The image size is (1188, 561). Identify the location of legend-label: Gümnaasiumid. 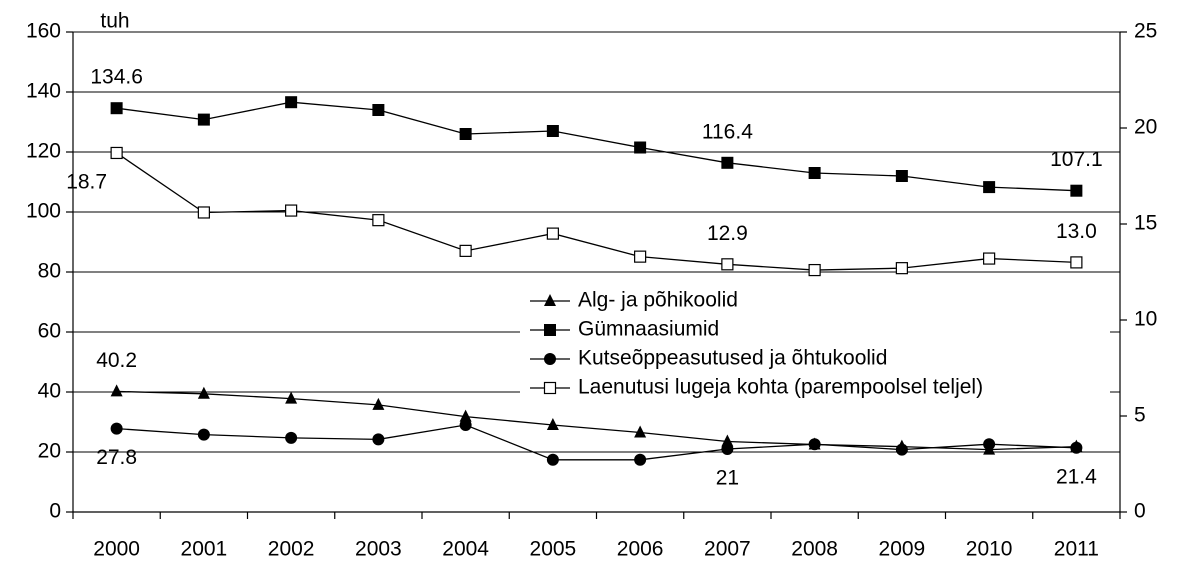
(648, 329).